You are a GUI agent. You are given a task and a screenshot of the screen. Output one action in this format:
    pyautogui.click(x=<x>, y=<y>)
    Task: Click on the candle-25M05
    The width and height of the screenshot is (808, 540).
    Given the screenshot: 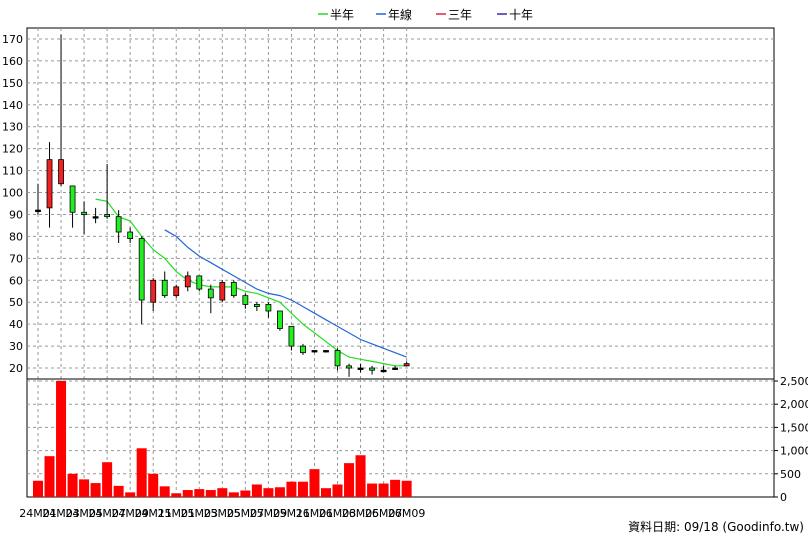 What is the action you would take?
    pyautogui.click(x=222, y=291)
    